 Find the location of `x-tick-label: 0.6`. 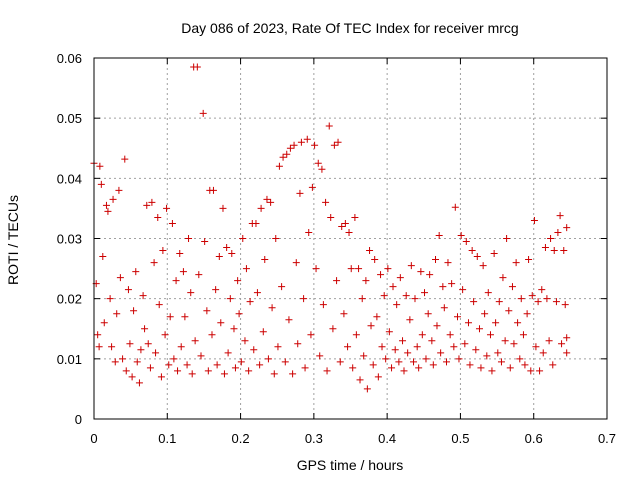

x-tick-label: 0.6 is located at coordinates (534, 438).